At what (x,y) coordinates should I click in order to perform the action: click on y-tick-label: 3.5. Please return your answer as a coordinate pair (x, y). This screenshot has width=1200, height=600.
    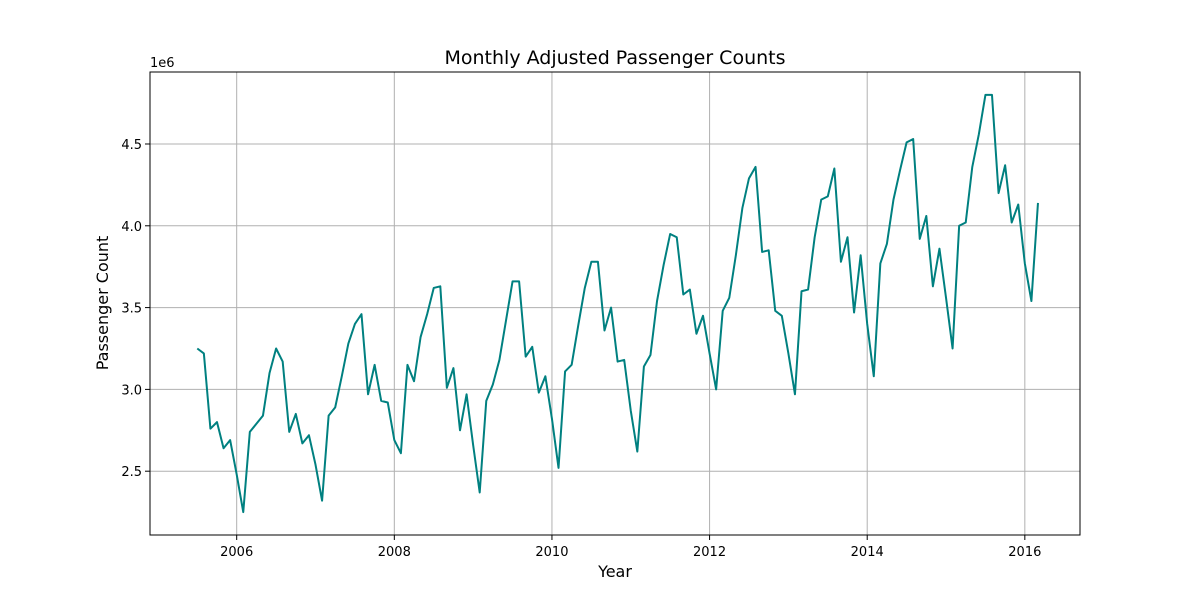
    Looking at the image, I should click on (131, 309).